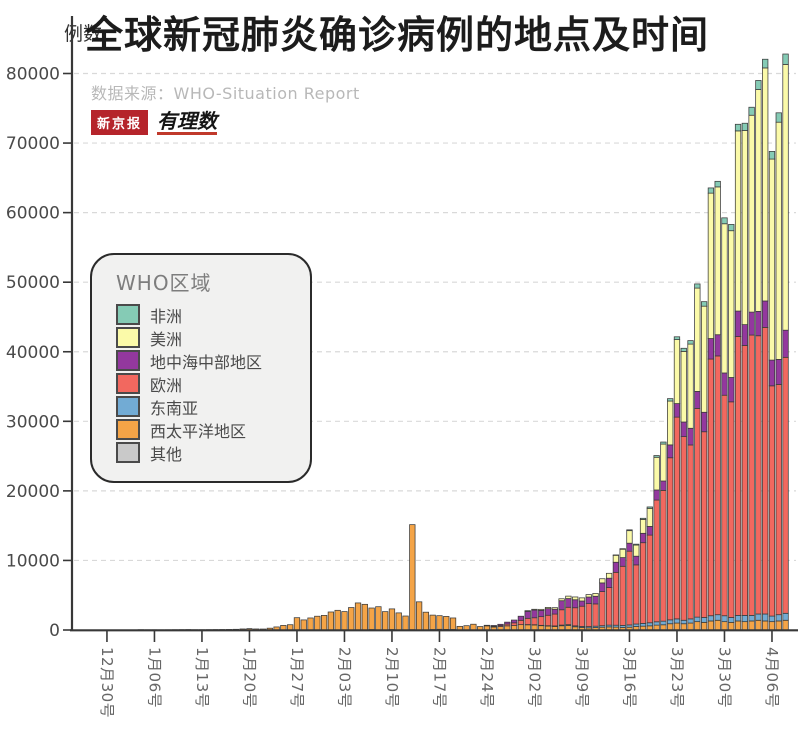  Describe the element at coordinates (33, 422) in the screenshot. I see `svg-text: 30000` at that location.